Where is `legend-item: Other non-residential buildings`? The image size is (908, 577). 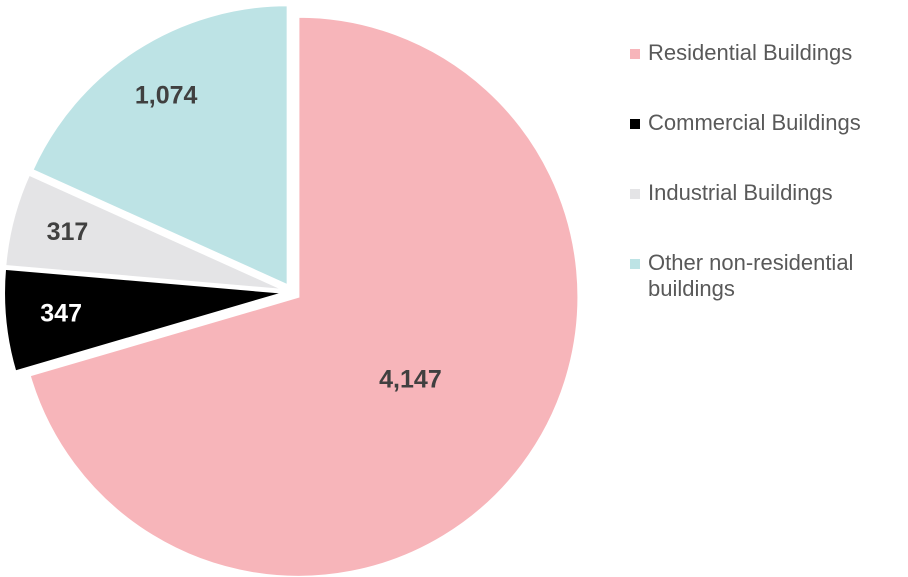
legend-item: Other non-residential buildings is located at coordinates (766, 276).